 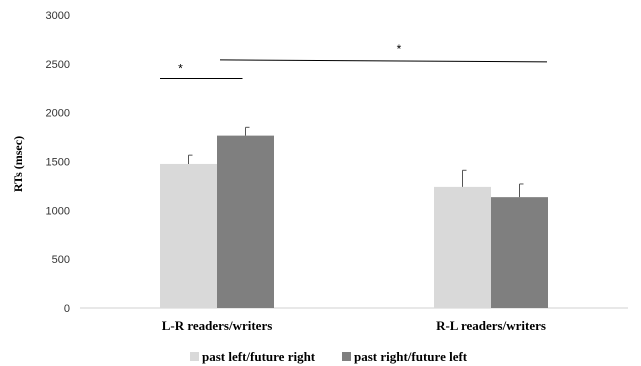 I want to click on y-axis-label: RTs (msec), so click(x=18, y=164).